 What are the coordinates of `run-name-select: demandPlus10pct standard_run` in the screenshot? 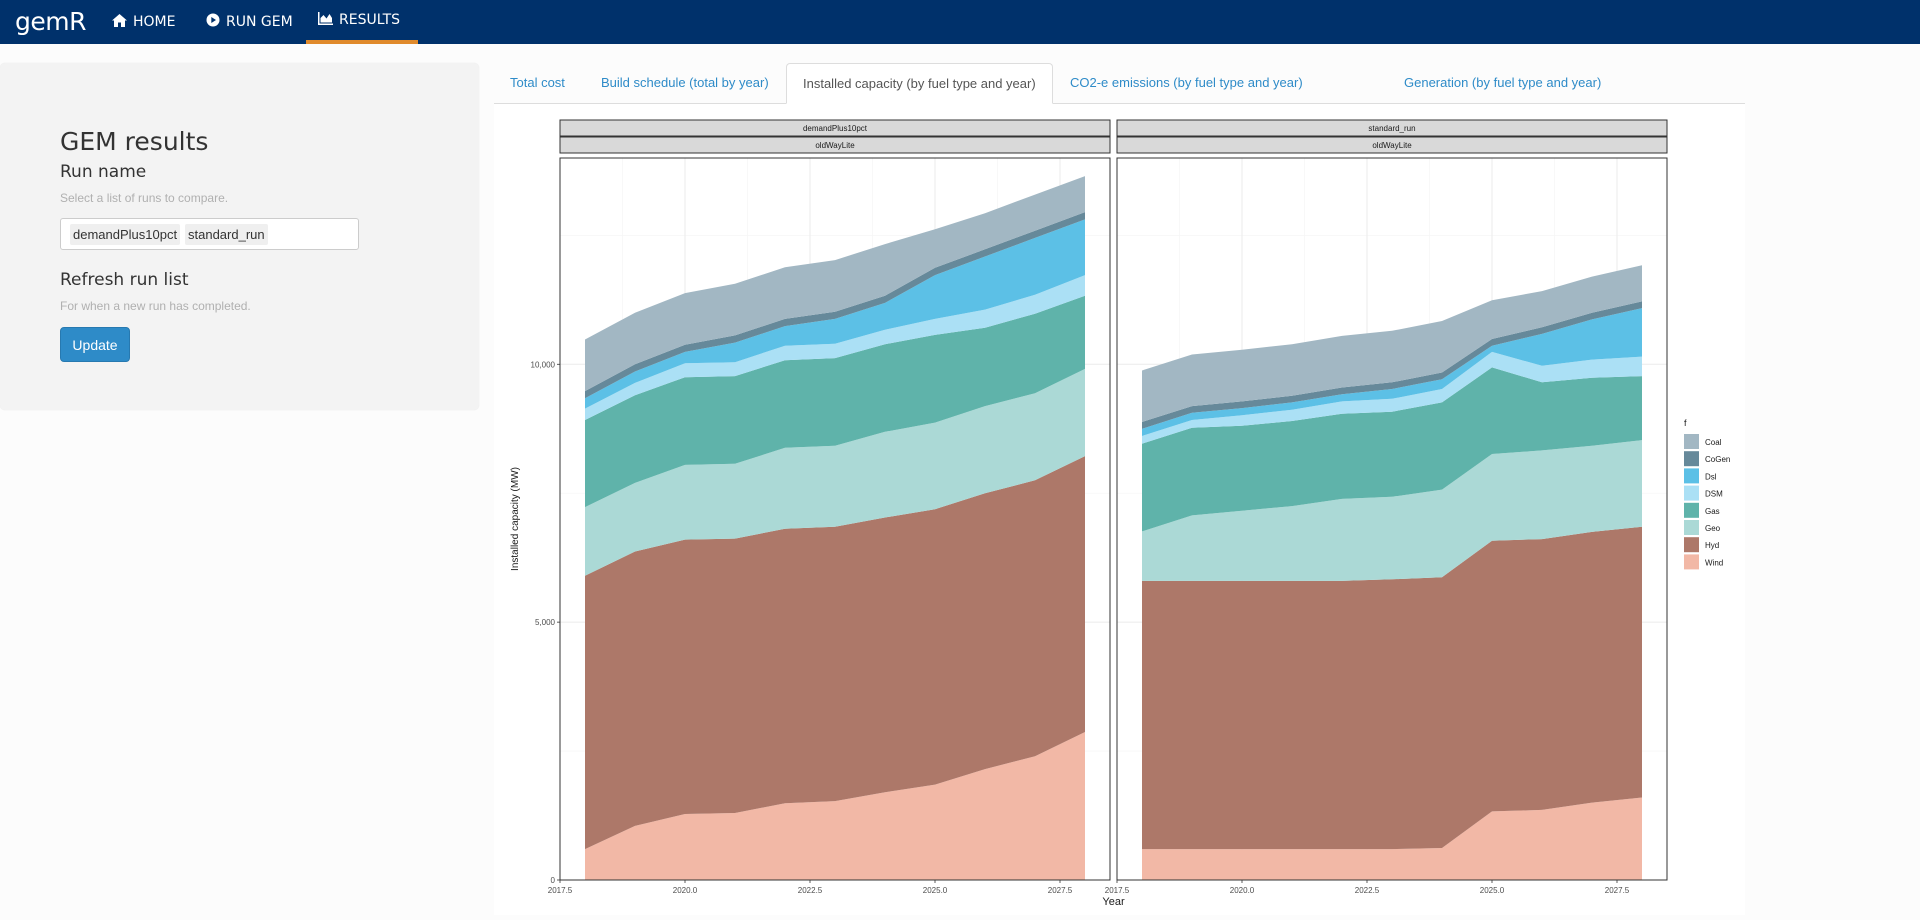 It's located at (209, 234).